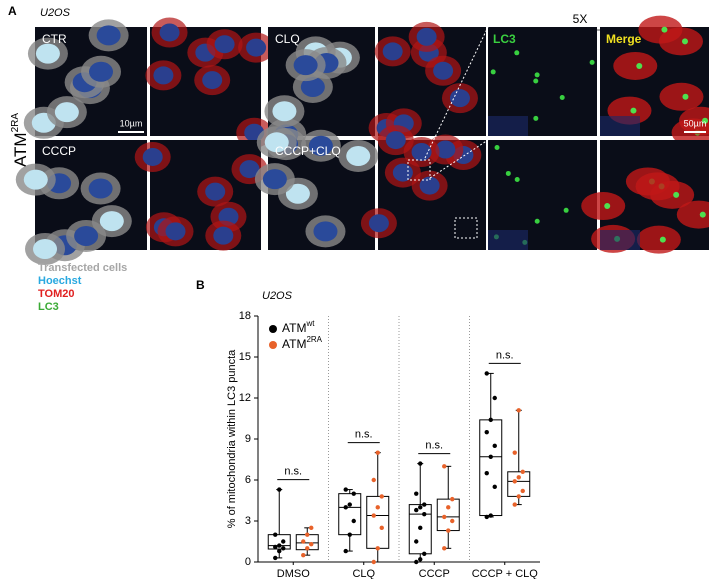 The height and width of the screenshot is (579, 709). I want to click on panel-label: B, so click(200, 285).